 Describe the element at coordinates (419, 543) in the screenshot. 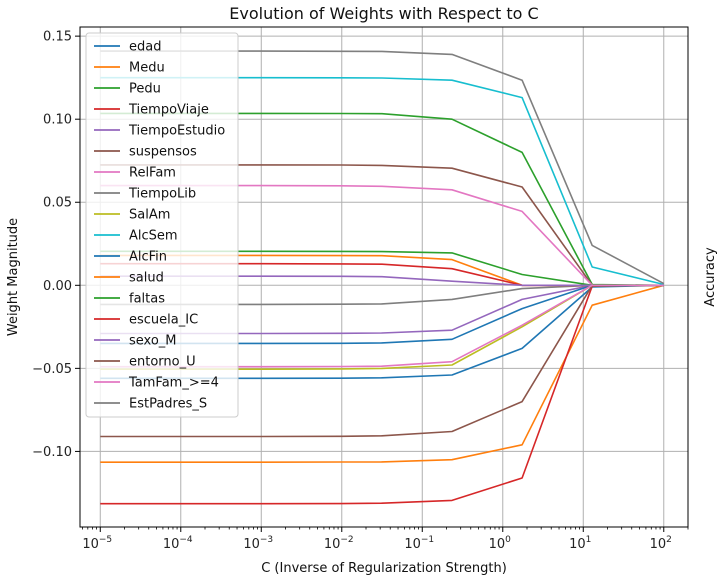

I see `x-tick-label: 10⁻¹` at that location.